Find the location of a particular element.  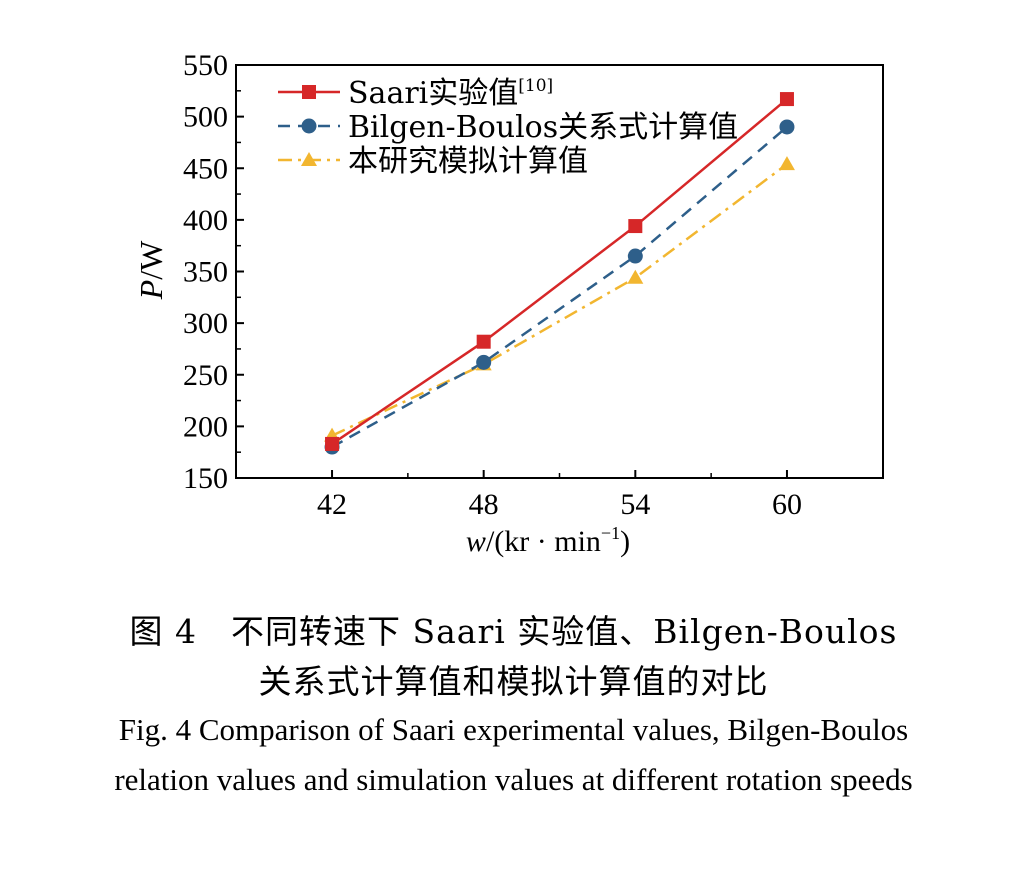

x-tick-label: 42 is located at coordinates (332, 504).